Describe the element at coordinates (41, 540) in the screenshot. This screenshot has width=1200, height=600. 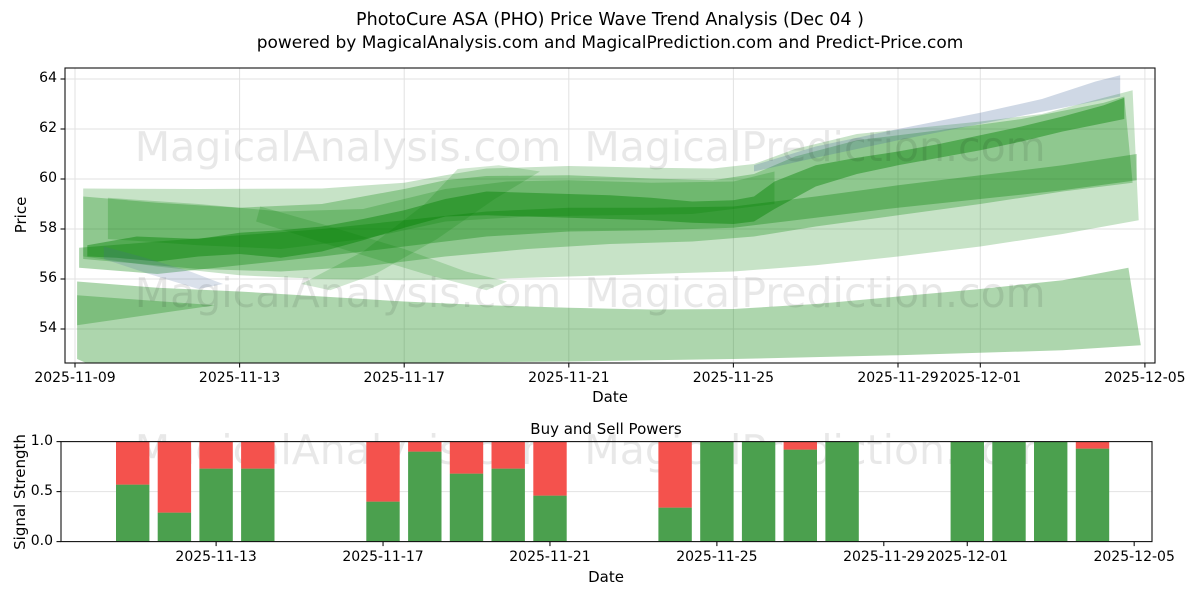
I see `bottom-y-tick-label: 0.0` at that location.